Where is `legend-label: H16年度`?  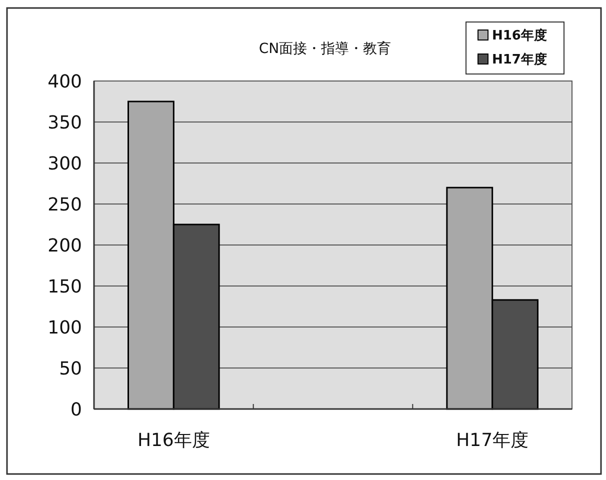
legend-label: H16年度 is located at coordinates (519, 36).